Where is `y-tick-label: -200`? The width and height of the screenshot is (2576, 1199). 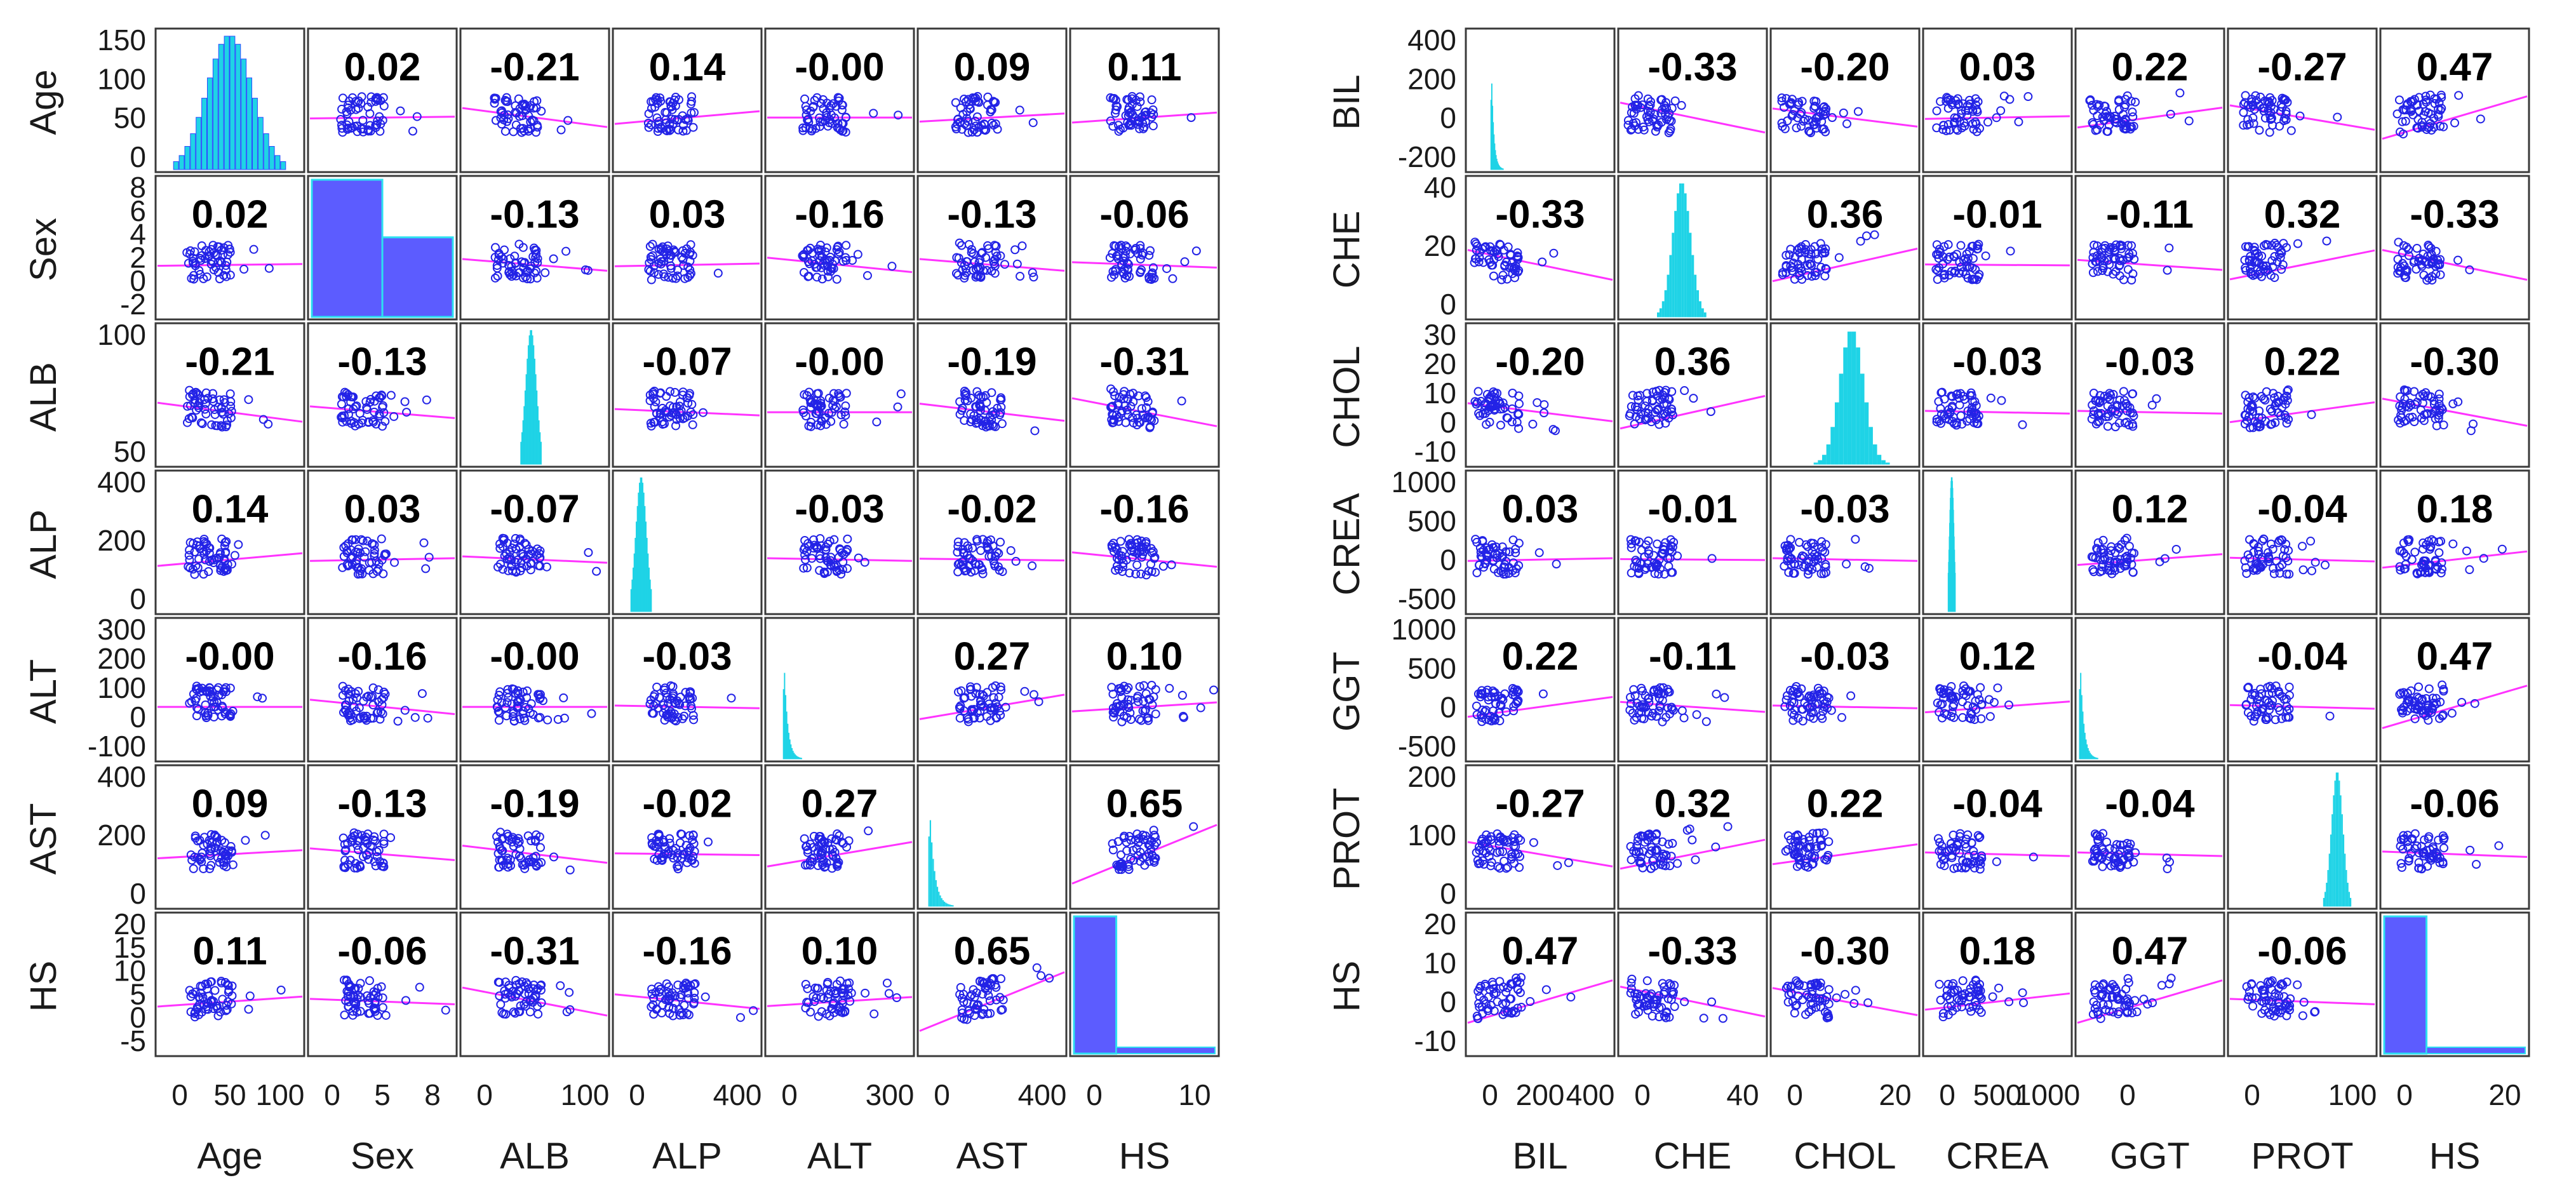
y-tick-label: -200 is located at coordinates (1427, 156).